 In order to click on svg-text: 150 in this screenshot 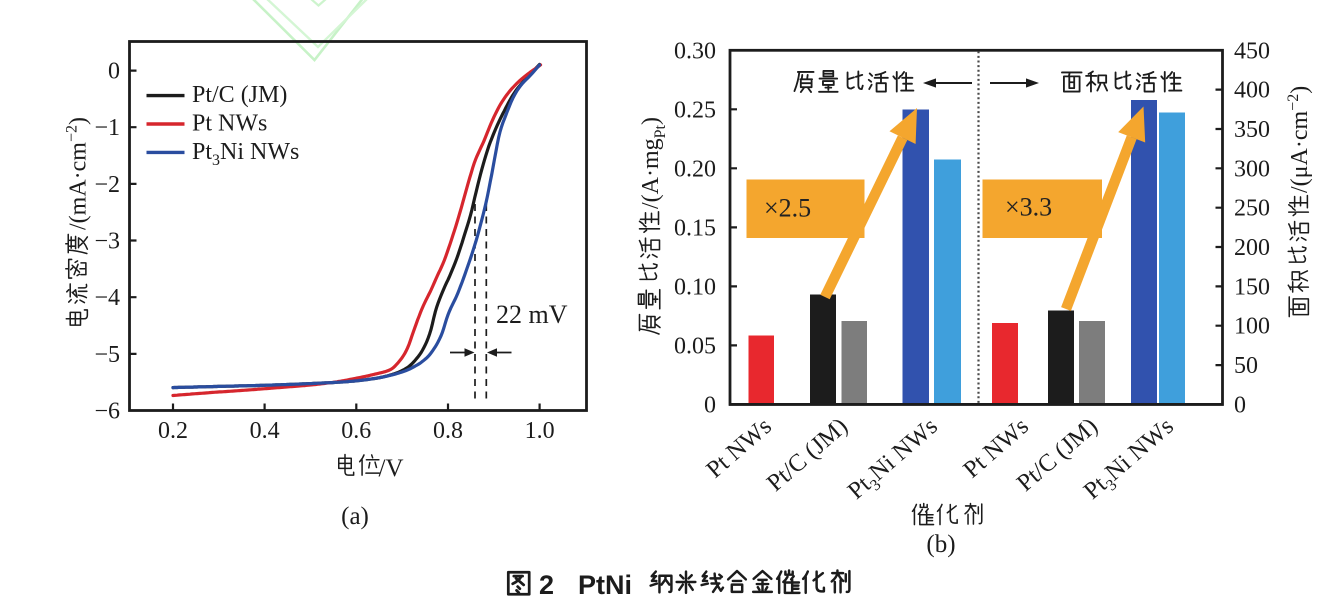, I will do `click(1252, 287)`.